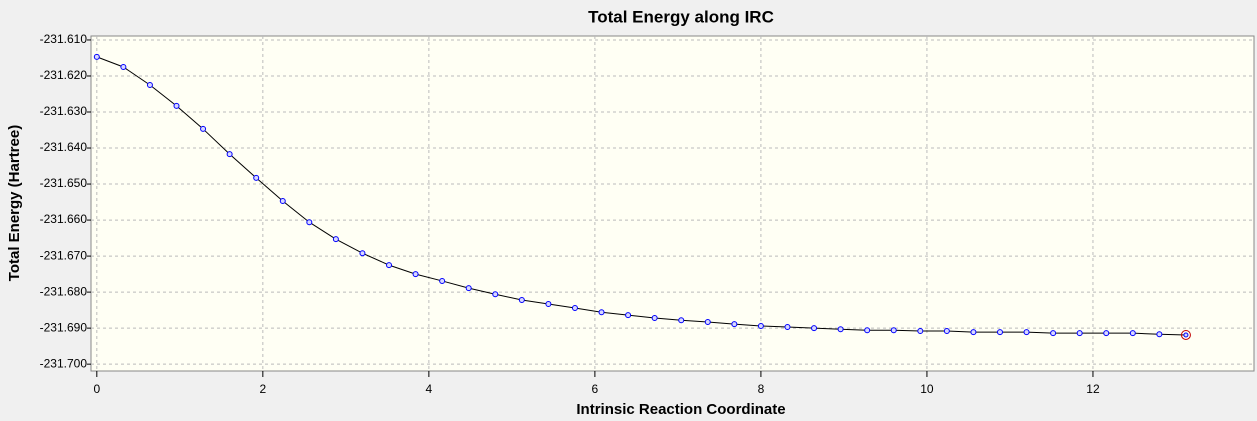 The height and width of the screenshot is (421, 1257). What do you see at coordinates (64, 219) in the screenshot?
I see `y-tick-label: -231.660` at bounding box center [64, 219].